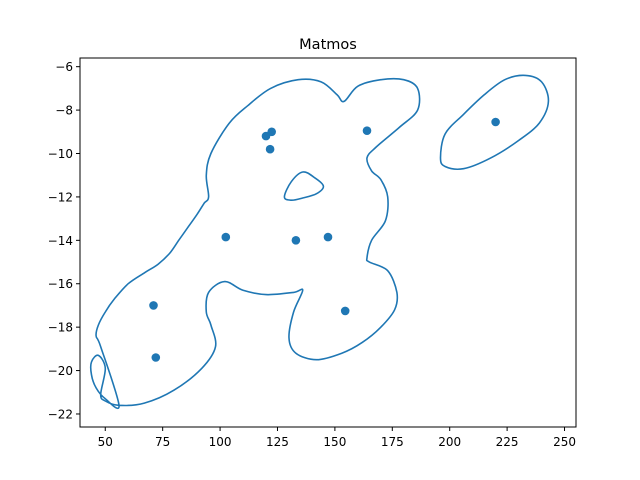 This screenshot has width=640, height=480. I want to click on x-tick-label: 200, so click(449, 442).